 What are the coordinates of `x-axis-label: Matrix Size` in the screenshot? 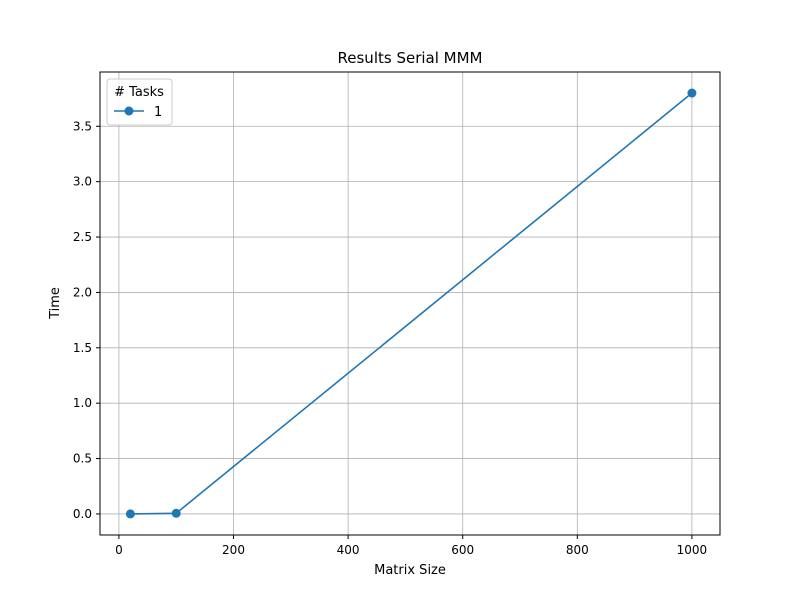 It's located at (410, 570).